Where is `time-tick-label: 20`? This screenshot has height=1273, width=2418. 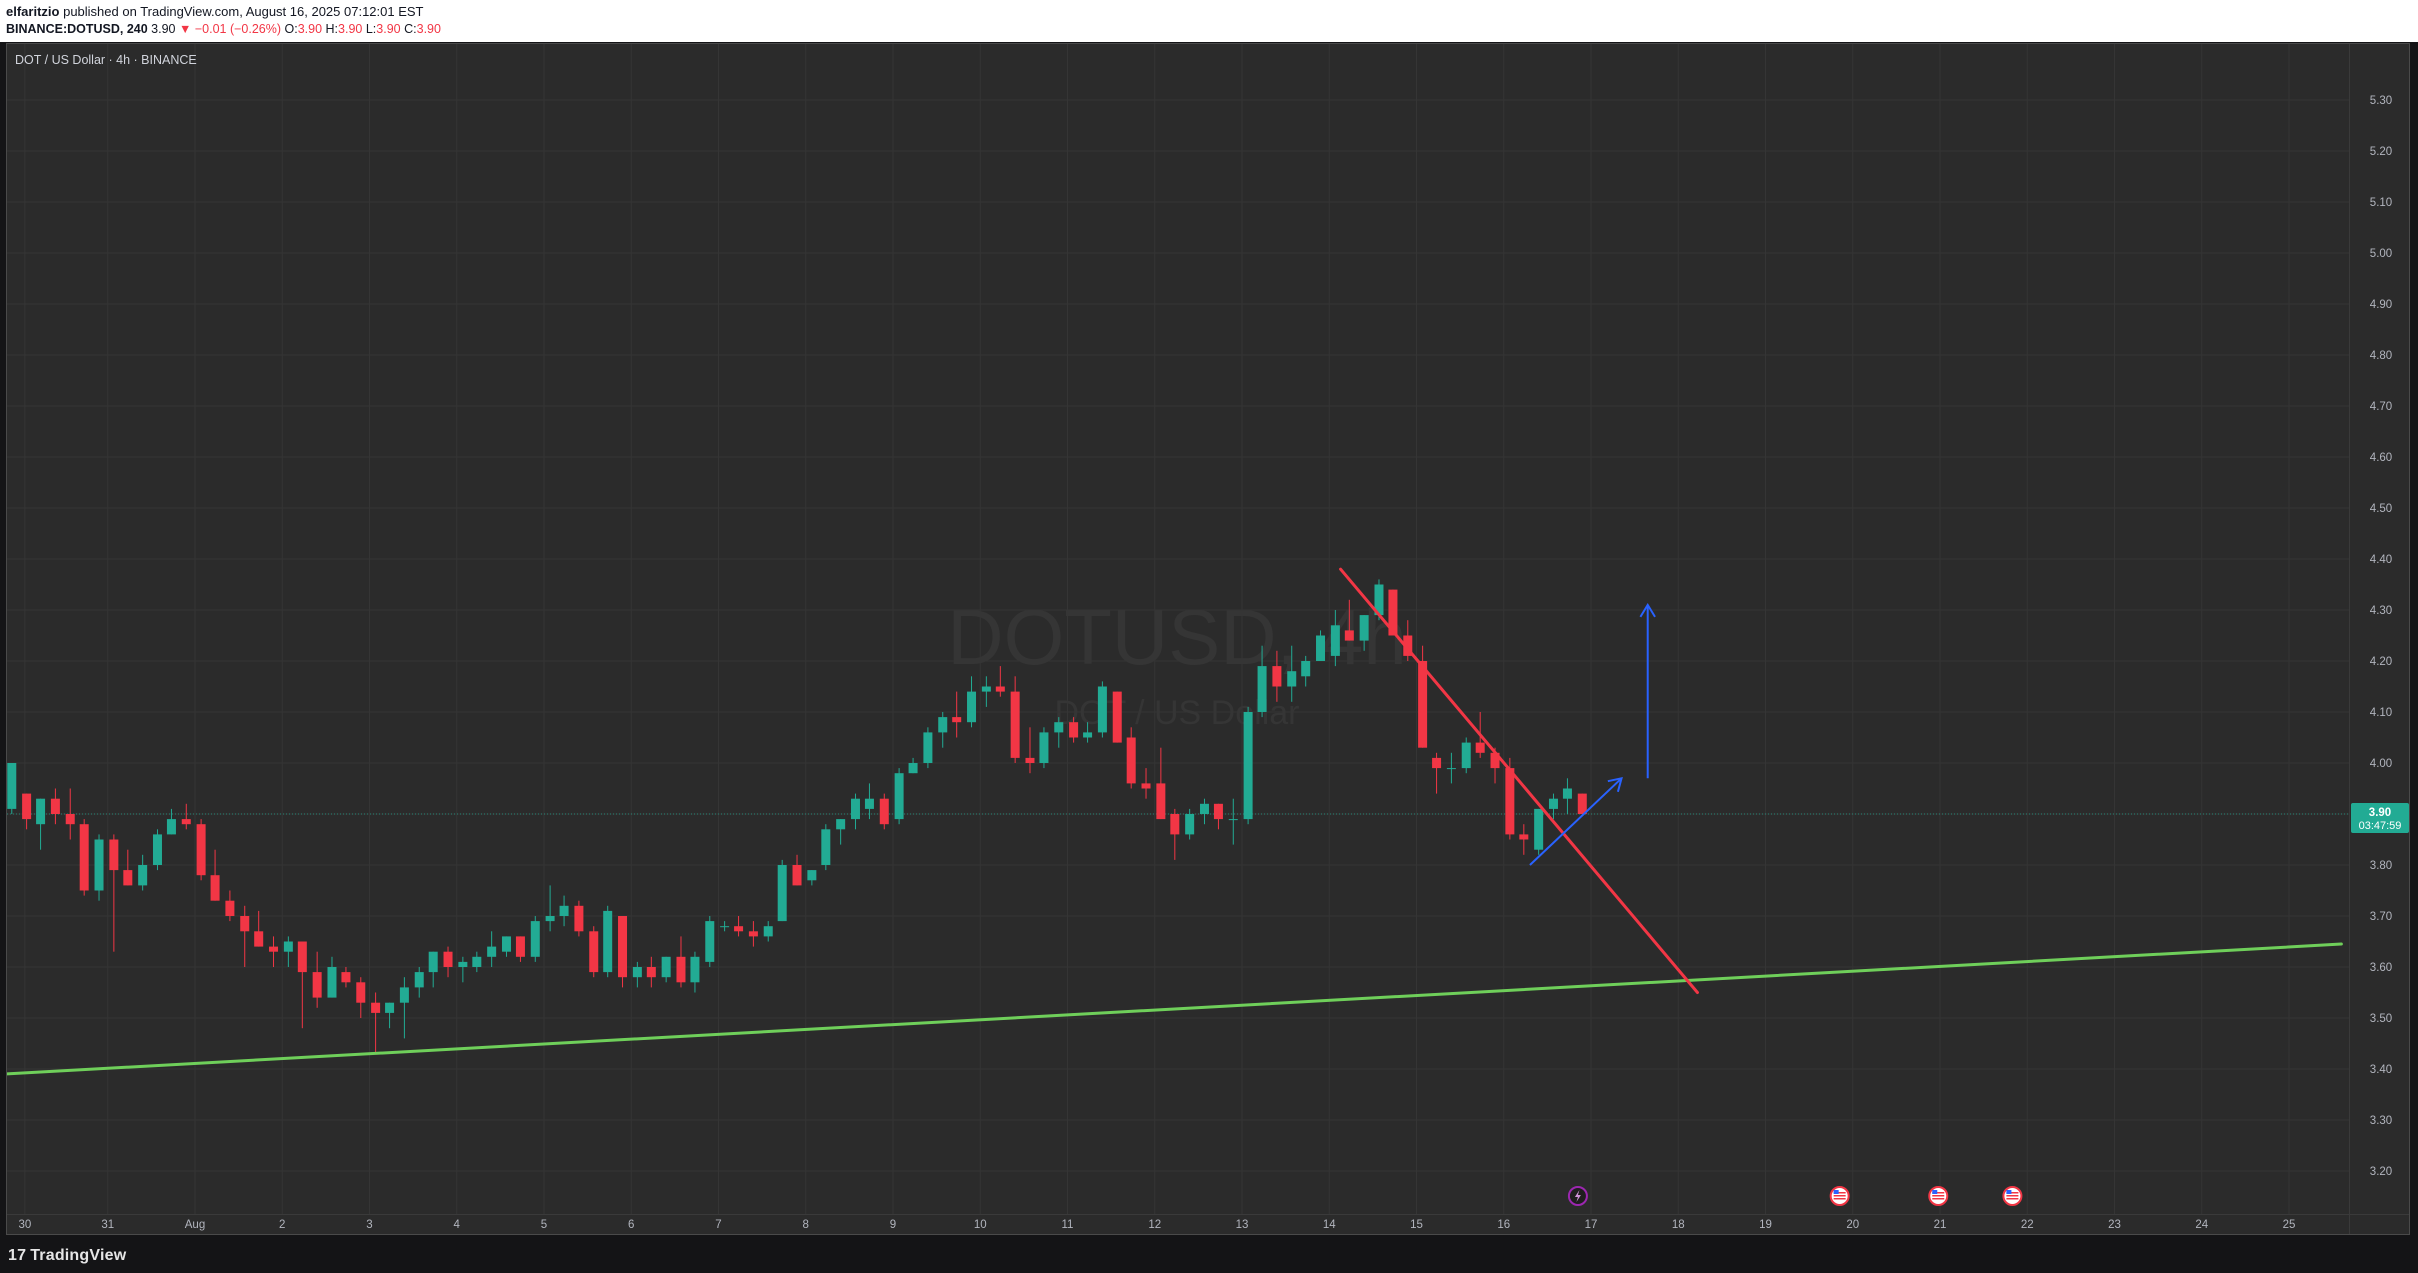
time-tick-label: 20 is located at coordinates (1852, 1225).